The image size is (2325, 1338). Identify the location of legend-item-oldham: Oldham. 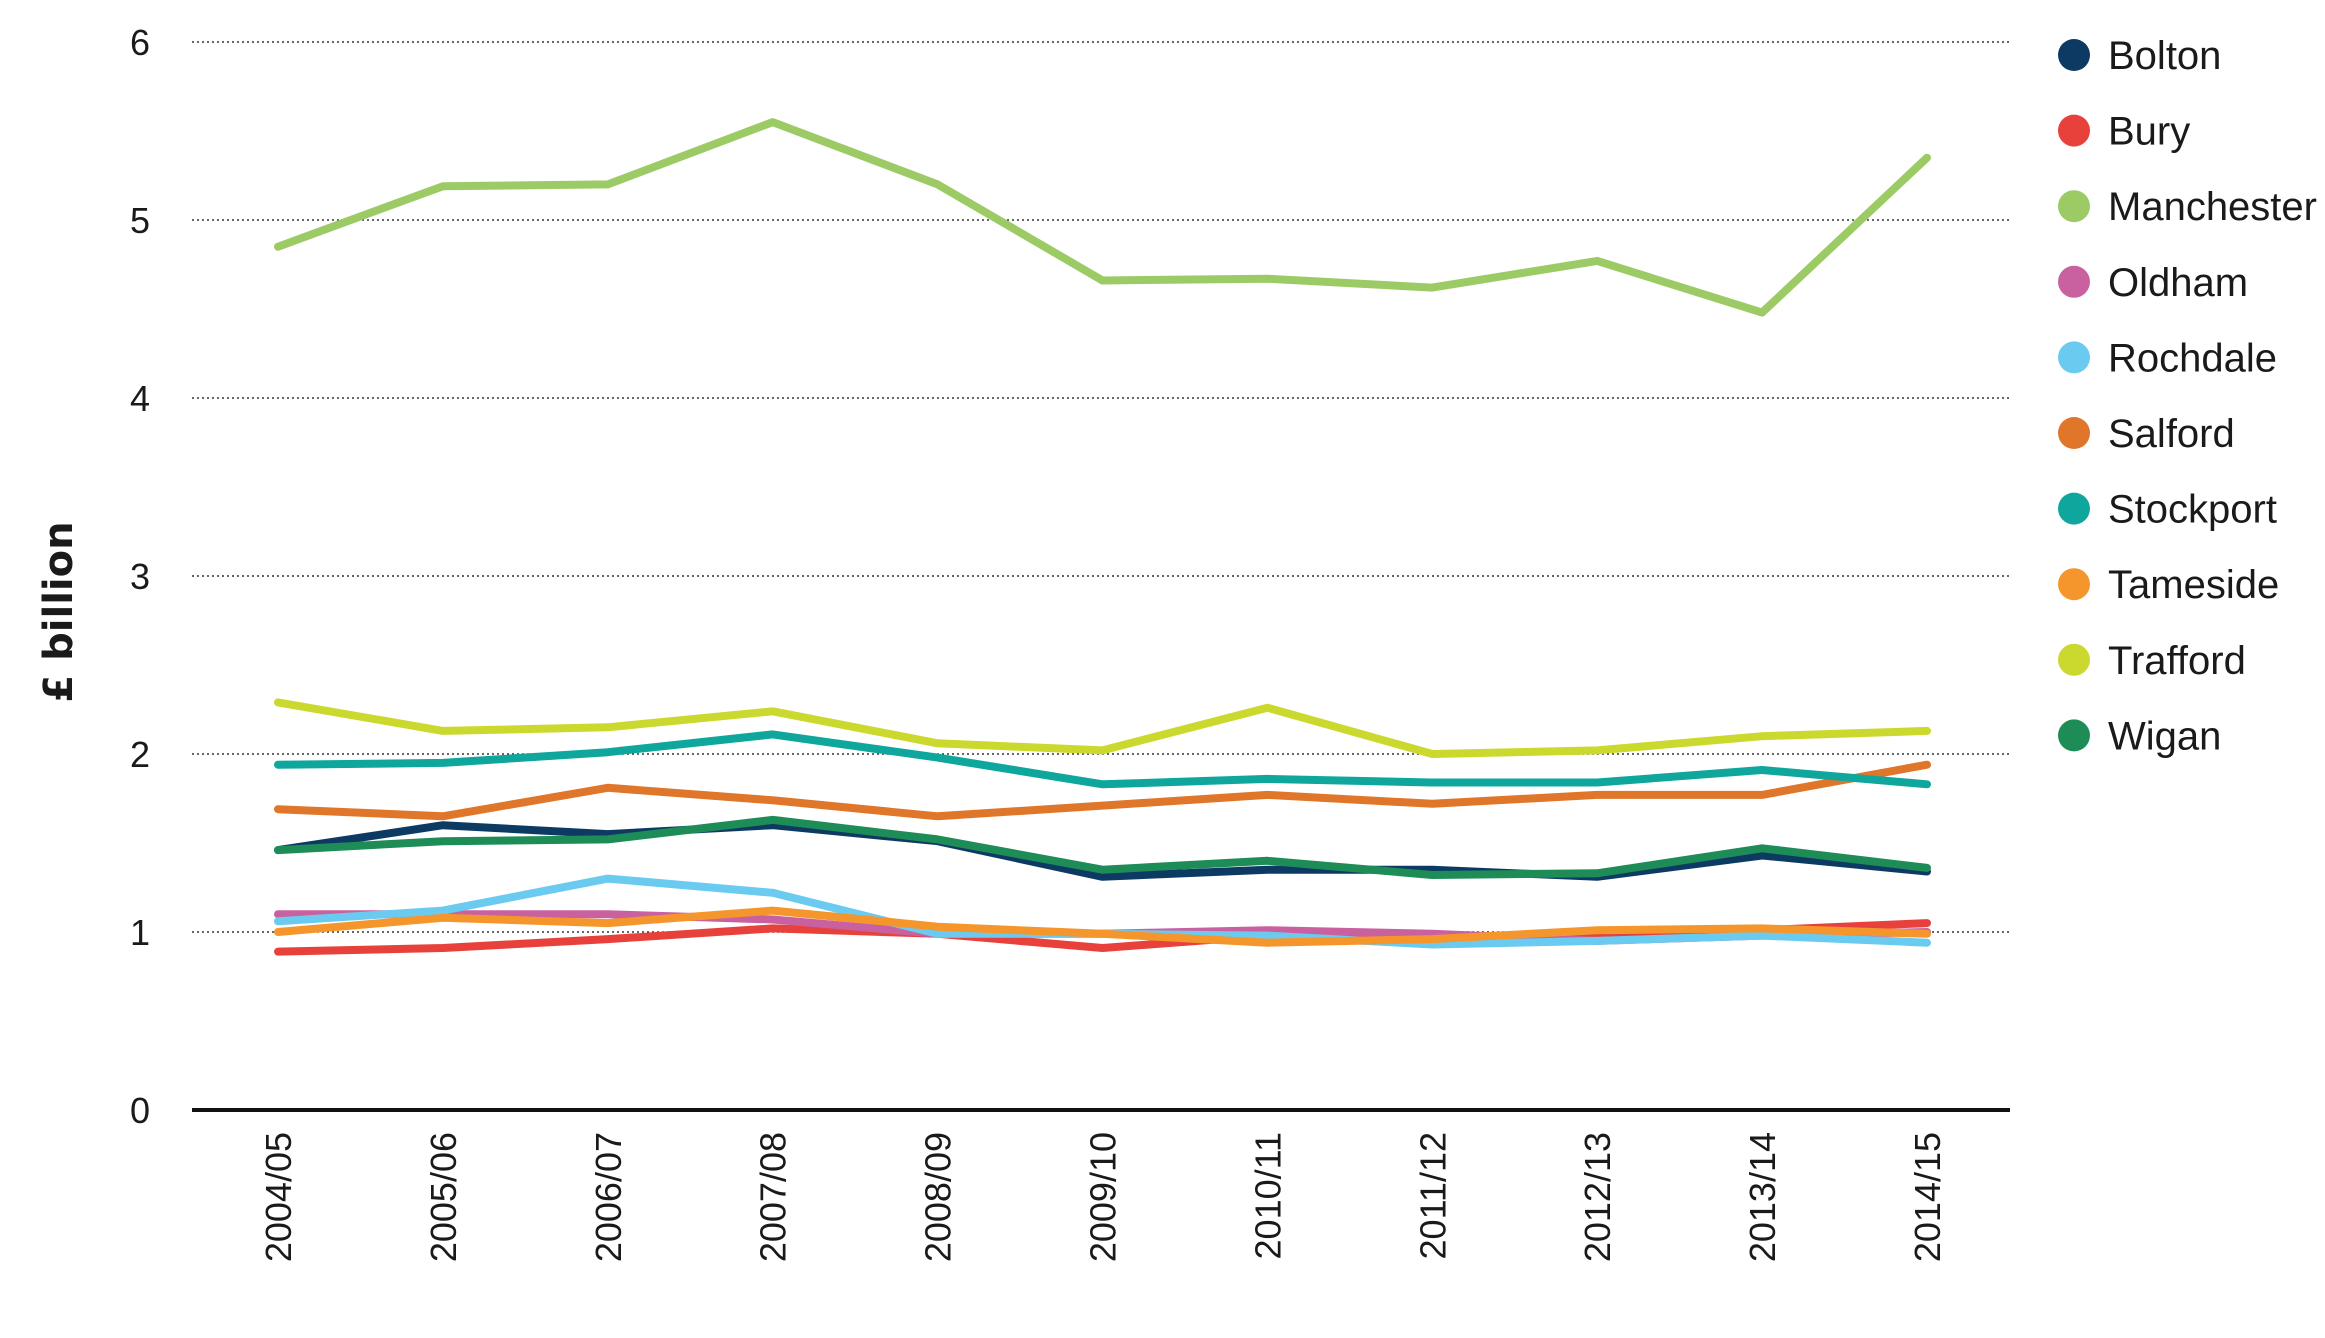
(2153, 283).